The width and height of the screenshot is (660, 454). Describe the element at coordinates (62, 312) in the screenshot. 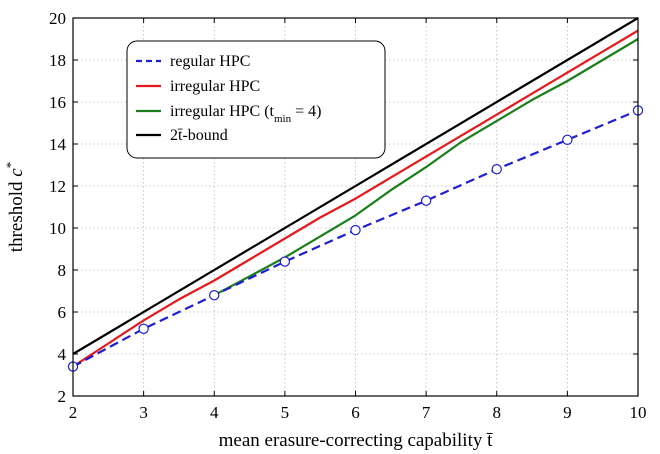

I see `y-tick-label: 6` at that location.